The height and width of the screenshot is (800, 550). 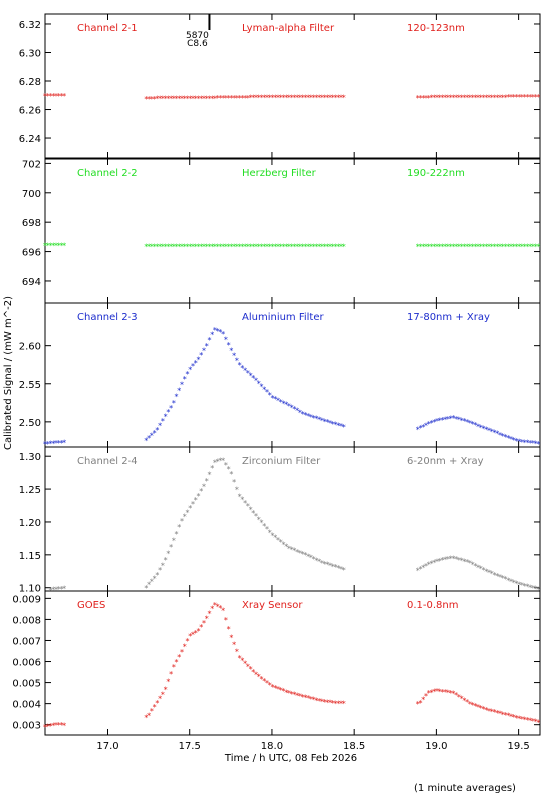 What do you see at coordinates (281, 461) in the screenshot?
I see `panel-filter-label: Zirconium Filter` at bounding box center [281, 461].